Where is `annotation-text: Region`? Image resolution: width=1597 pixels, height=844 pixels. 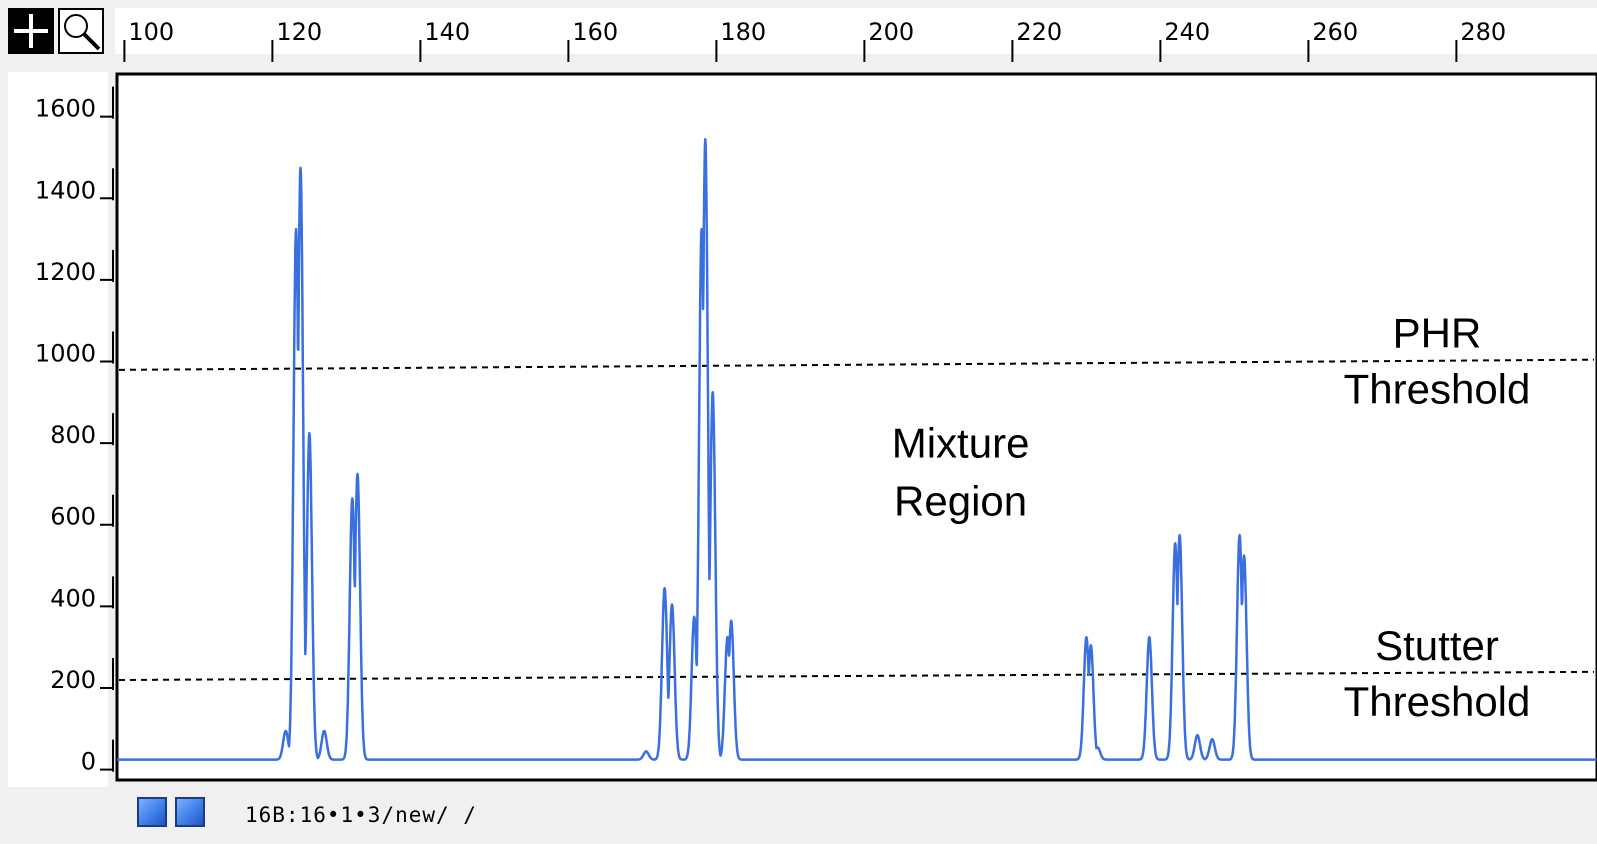 annotation-text: Region is located at coordinates (960, 501).